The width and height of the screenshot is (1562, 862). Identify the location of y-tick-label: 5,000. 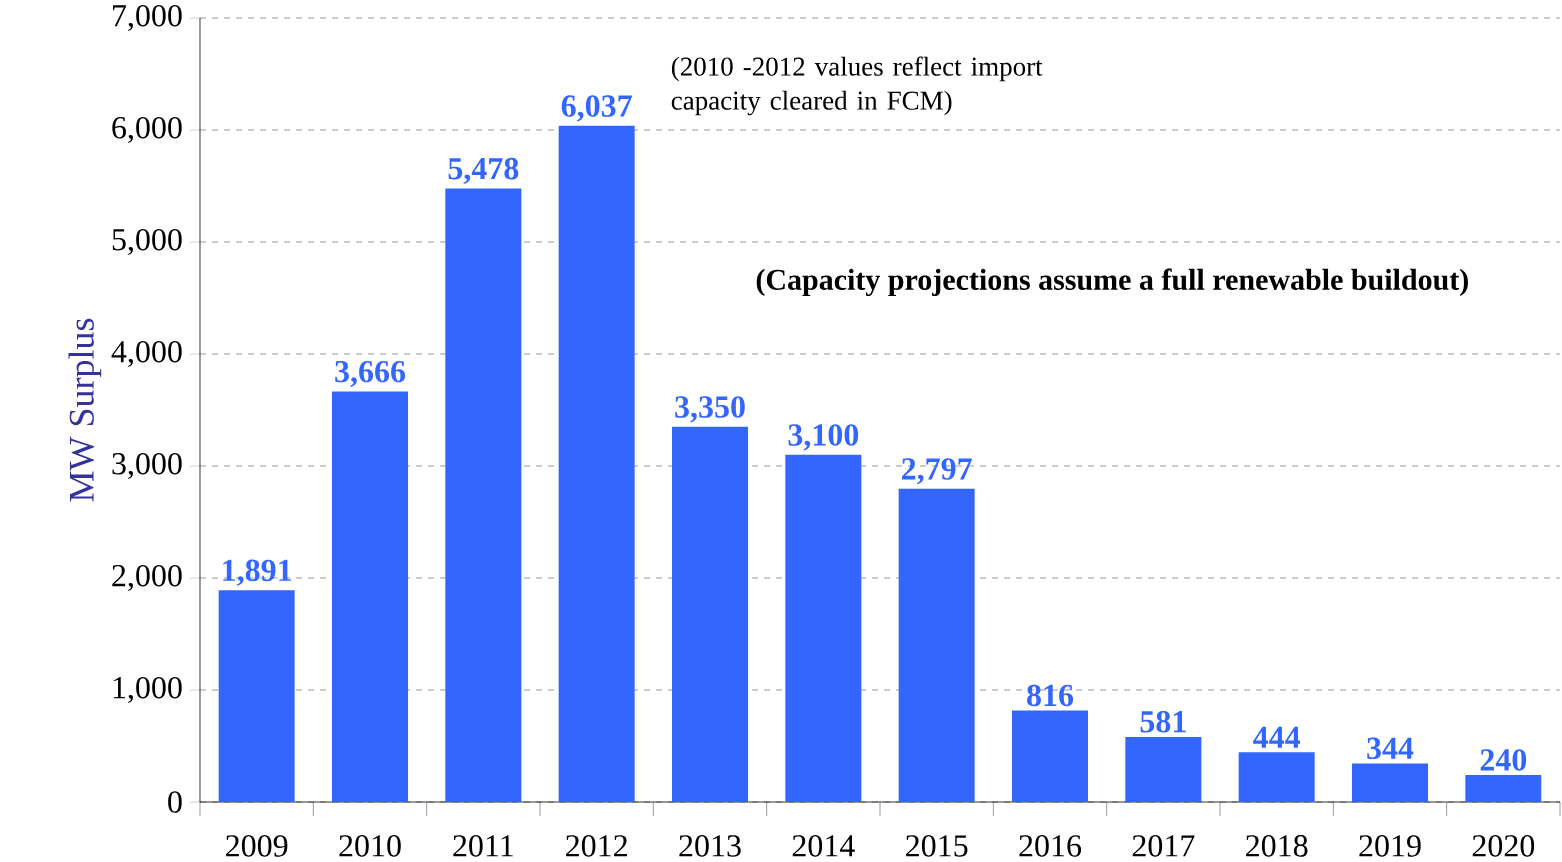
(147, 242).